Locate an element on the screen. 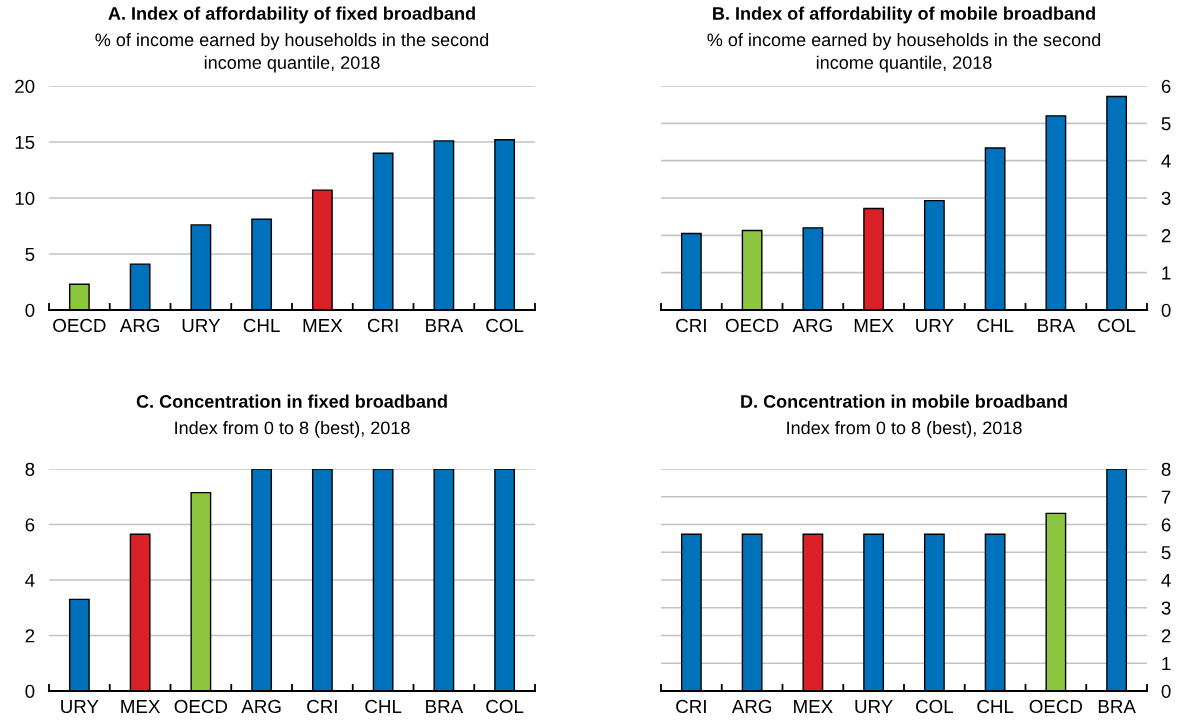 The width and height of the screenshot is (1181, 722). y-tick-label: 10 is located at coordinates (25, 198).